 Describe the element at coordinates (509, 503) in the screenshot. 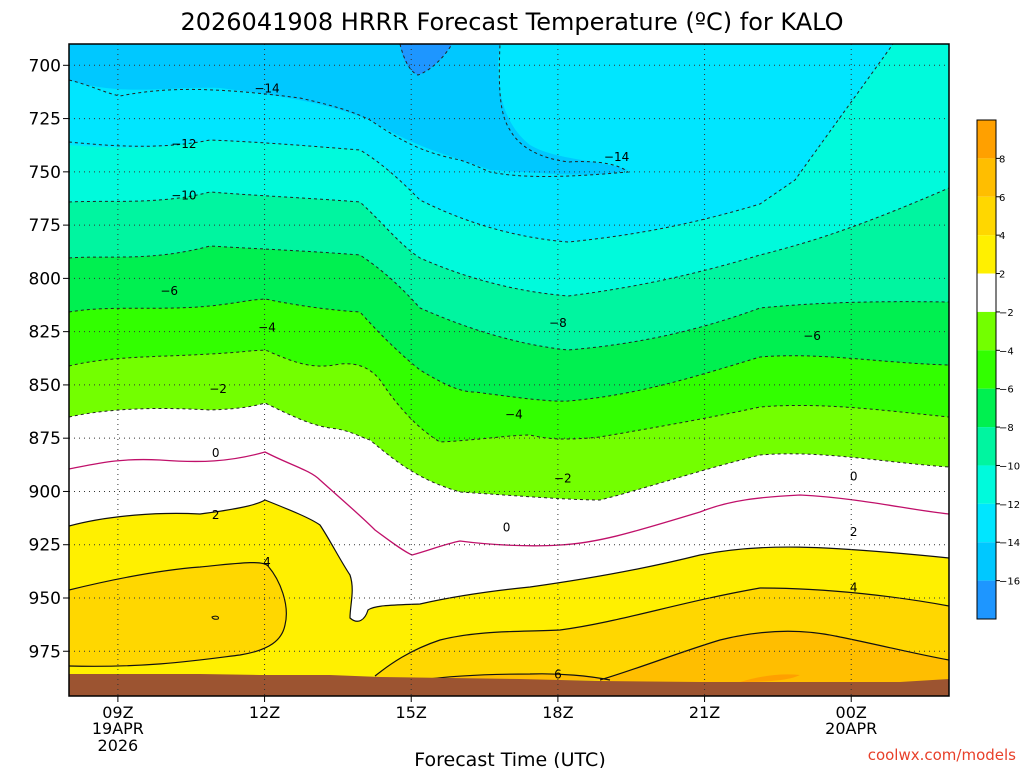

I see `contour-zero` at that location.